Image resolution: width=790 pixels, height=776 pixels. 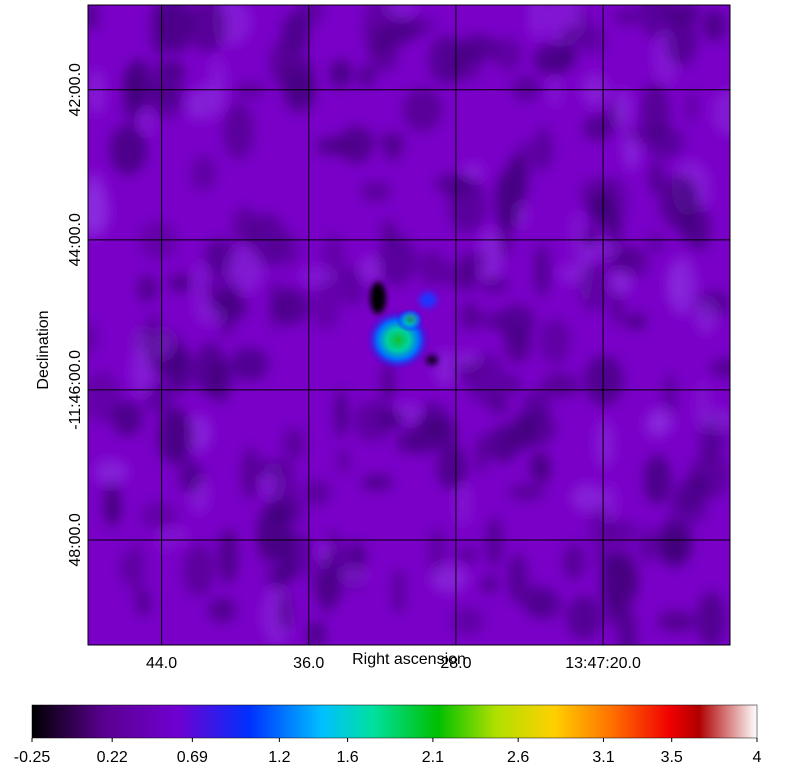 What do you see at coordinates (518, 757) in the screenshot?
I see `colorbar-tick-label: 2.6` at bounding box center [518, 757].